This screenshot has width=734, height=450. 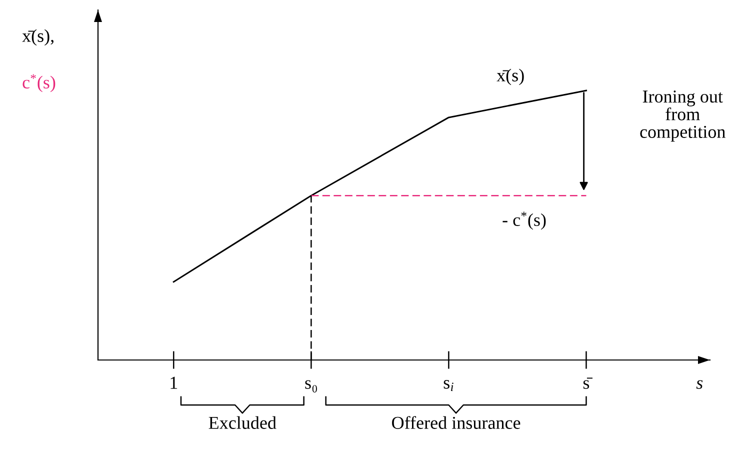 What do you see at coordinates (39, 60) in the screenshot?
I see `text: x̄(s), c$^{*}$(s)` at bounding box center [39, 60].